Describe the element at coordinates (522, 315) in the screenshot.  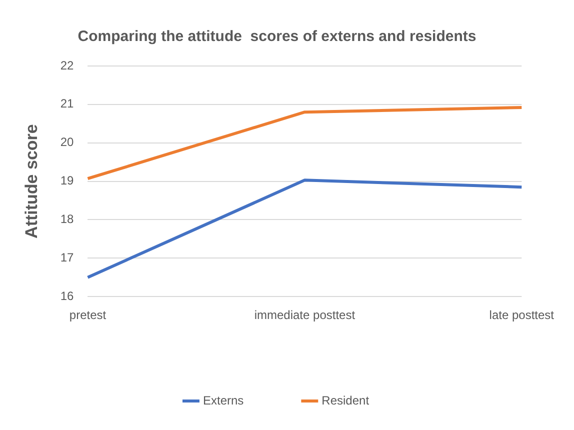
I see `x-tick-label: late posttest` at that location.